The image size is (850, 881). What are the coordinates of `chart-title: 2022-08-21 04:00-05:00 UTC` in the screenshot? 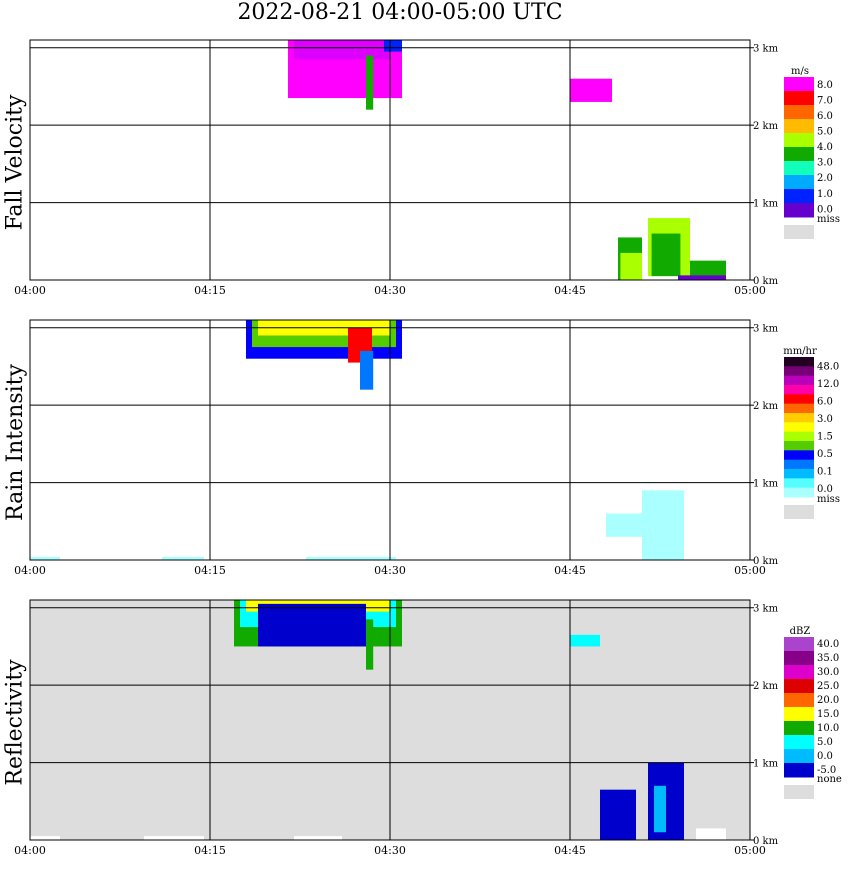 It's located at (400, 12).